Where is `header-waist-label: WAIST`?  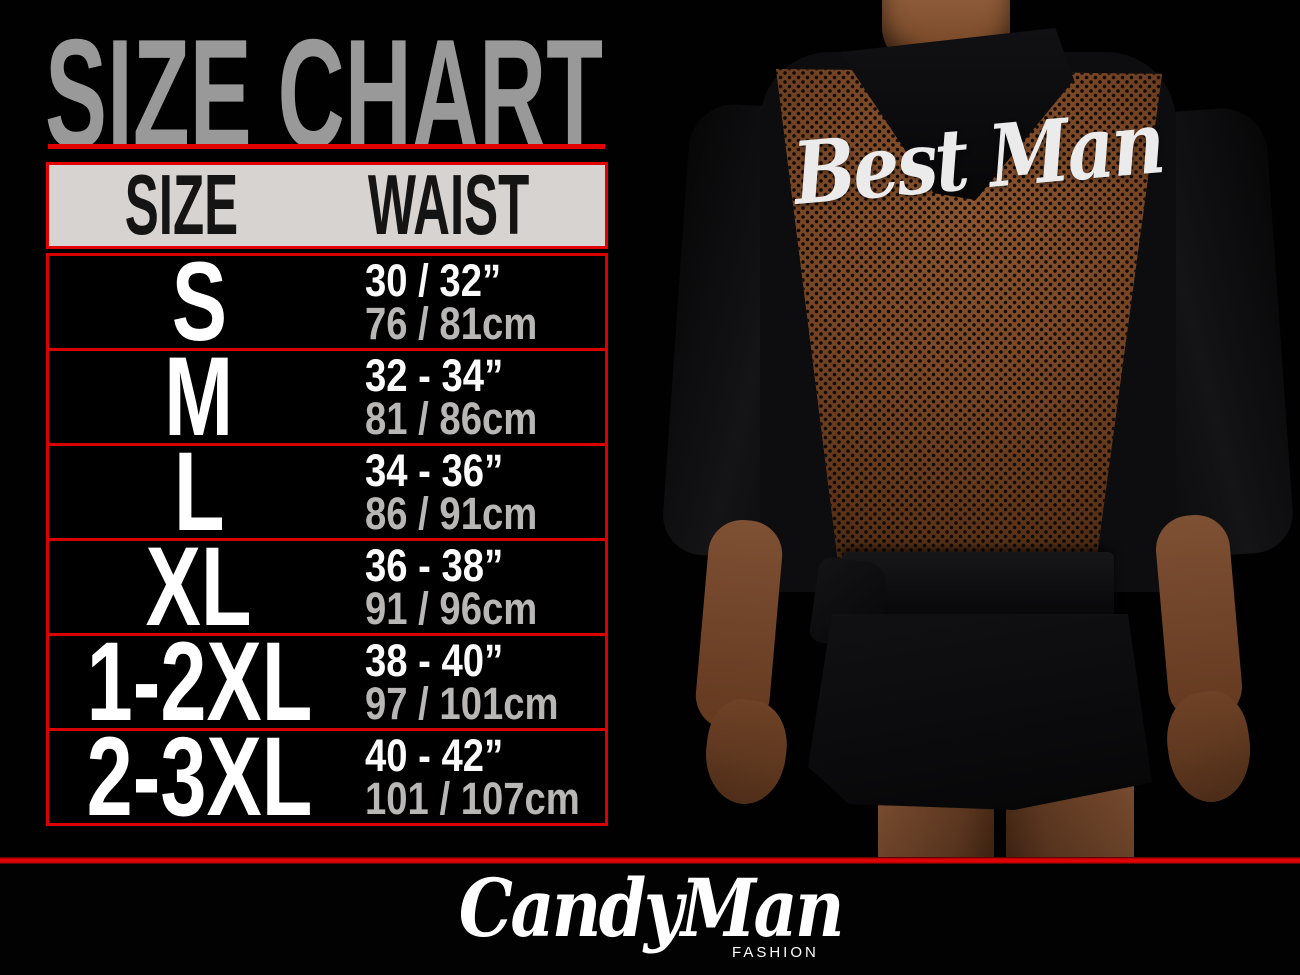 header-waist-label: WAIST is located at coordinates (448, 205).